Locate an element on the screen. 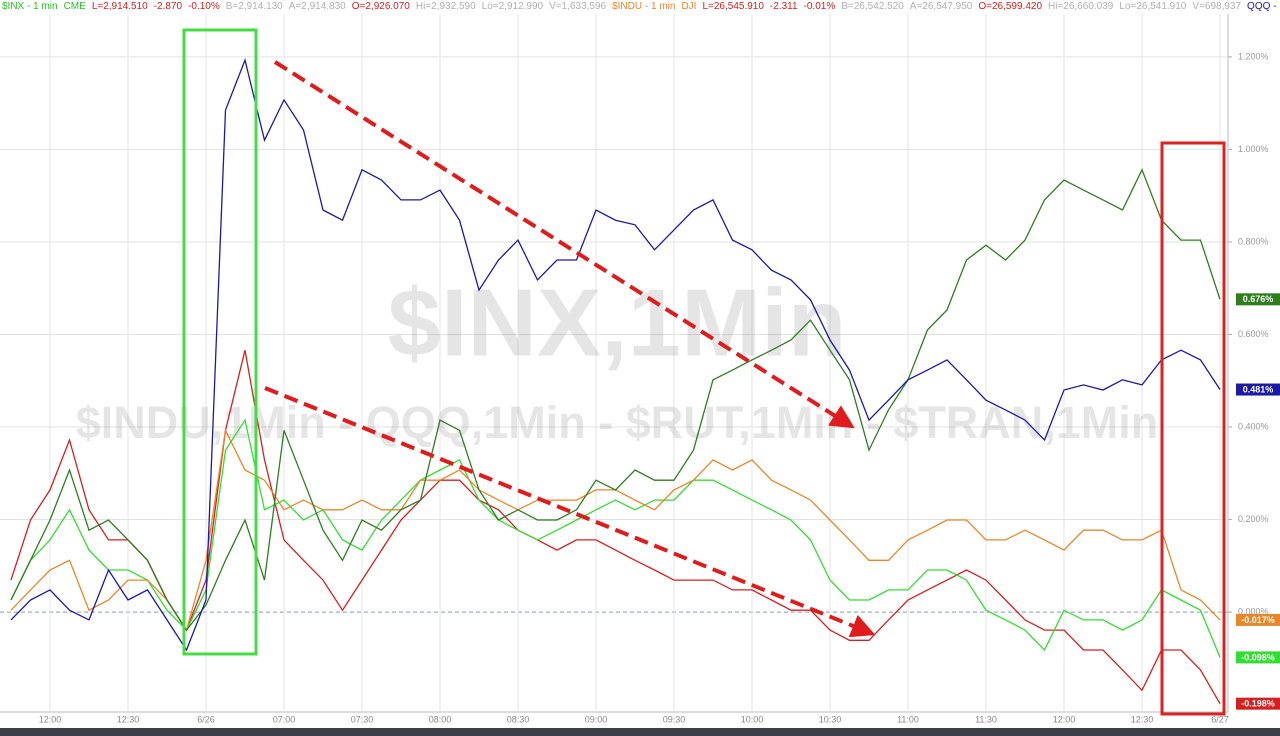  y-tick-label: 1.200% is located at coordinates (1253, 56).